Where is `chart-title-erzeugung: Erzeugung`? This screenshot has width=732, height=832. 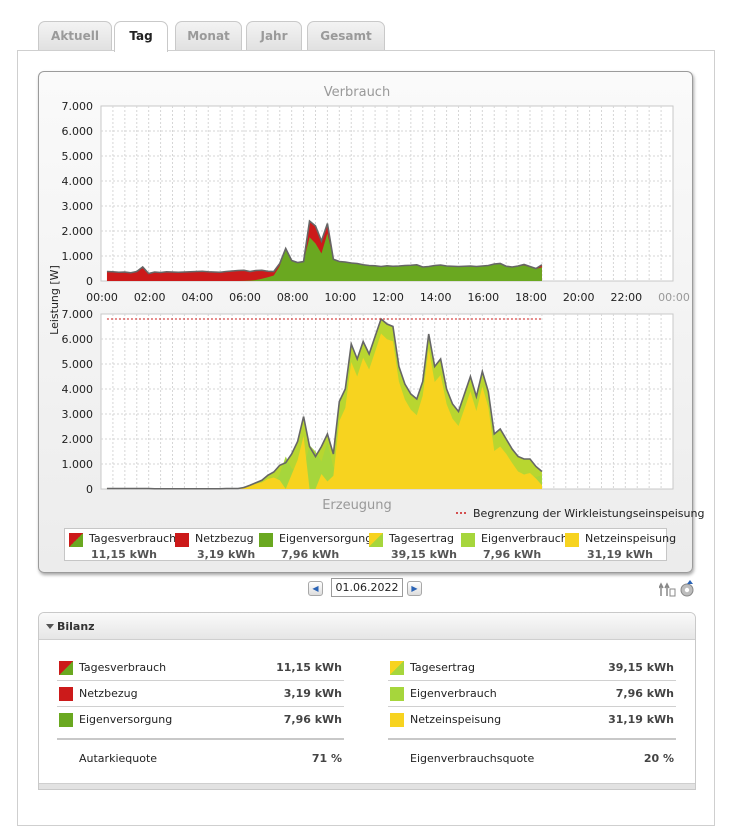 chart-title-erzeugung: Erzeugung is located at coordinates (357, 505).